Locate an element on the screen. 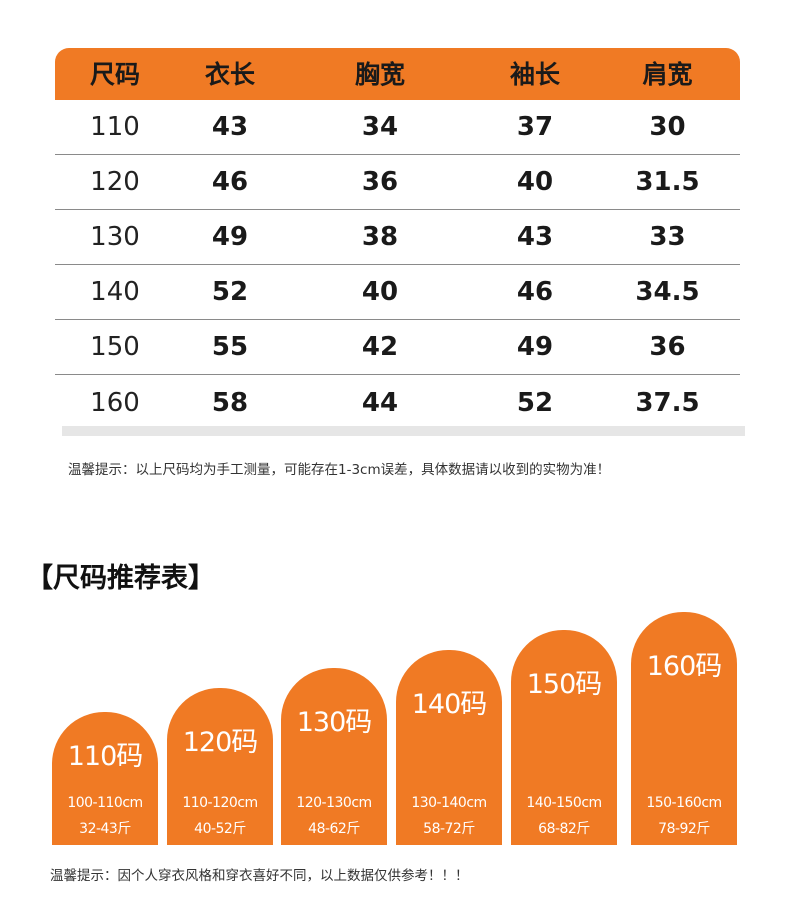 The image size is (790, 904). row-chest: 44 is located at coordinates (380, 402).